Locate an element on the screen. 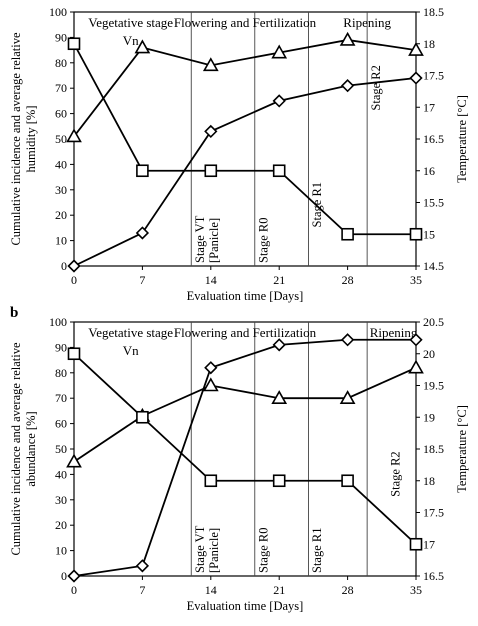 This screenshot has width=478, height=626. y2-tick-label: 19 is located at coordinates (429, 417).